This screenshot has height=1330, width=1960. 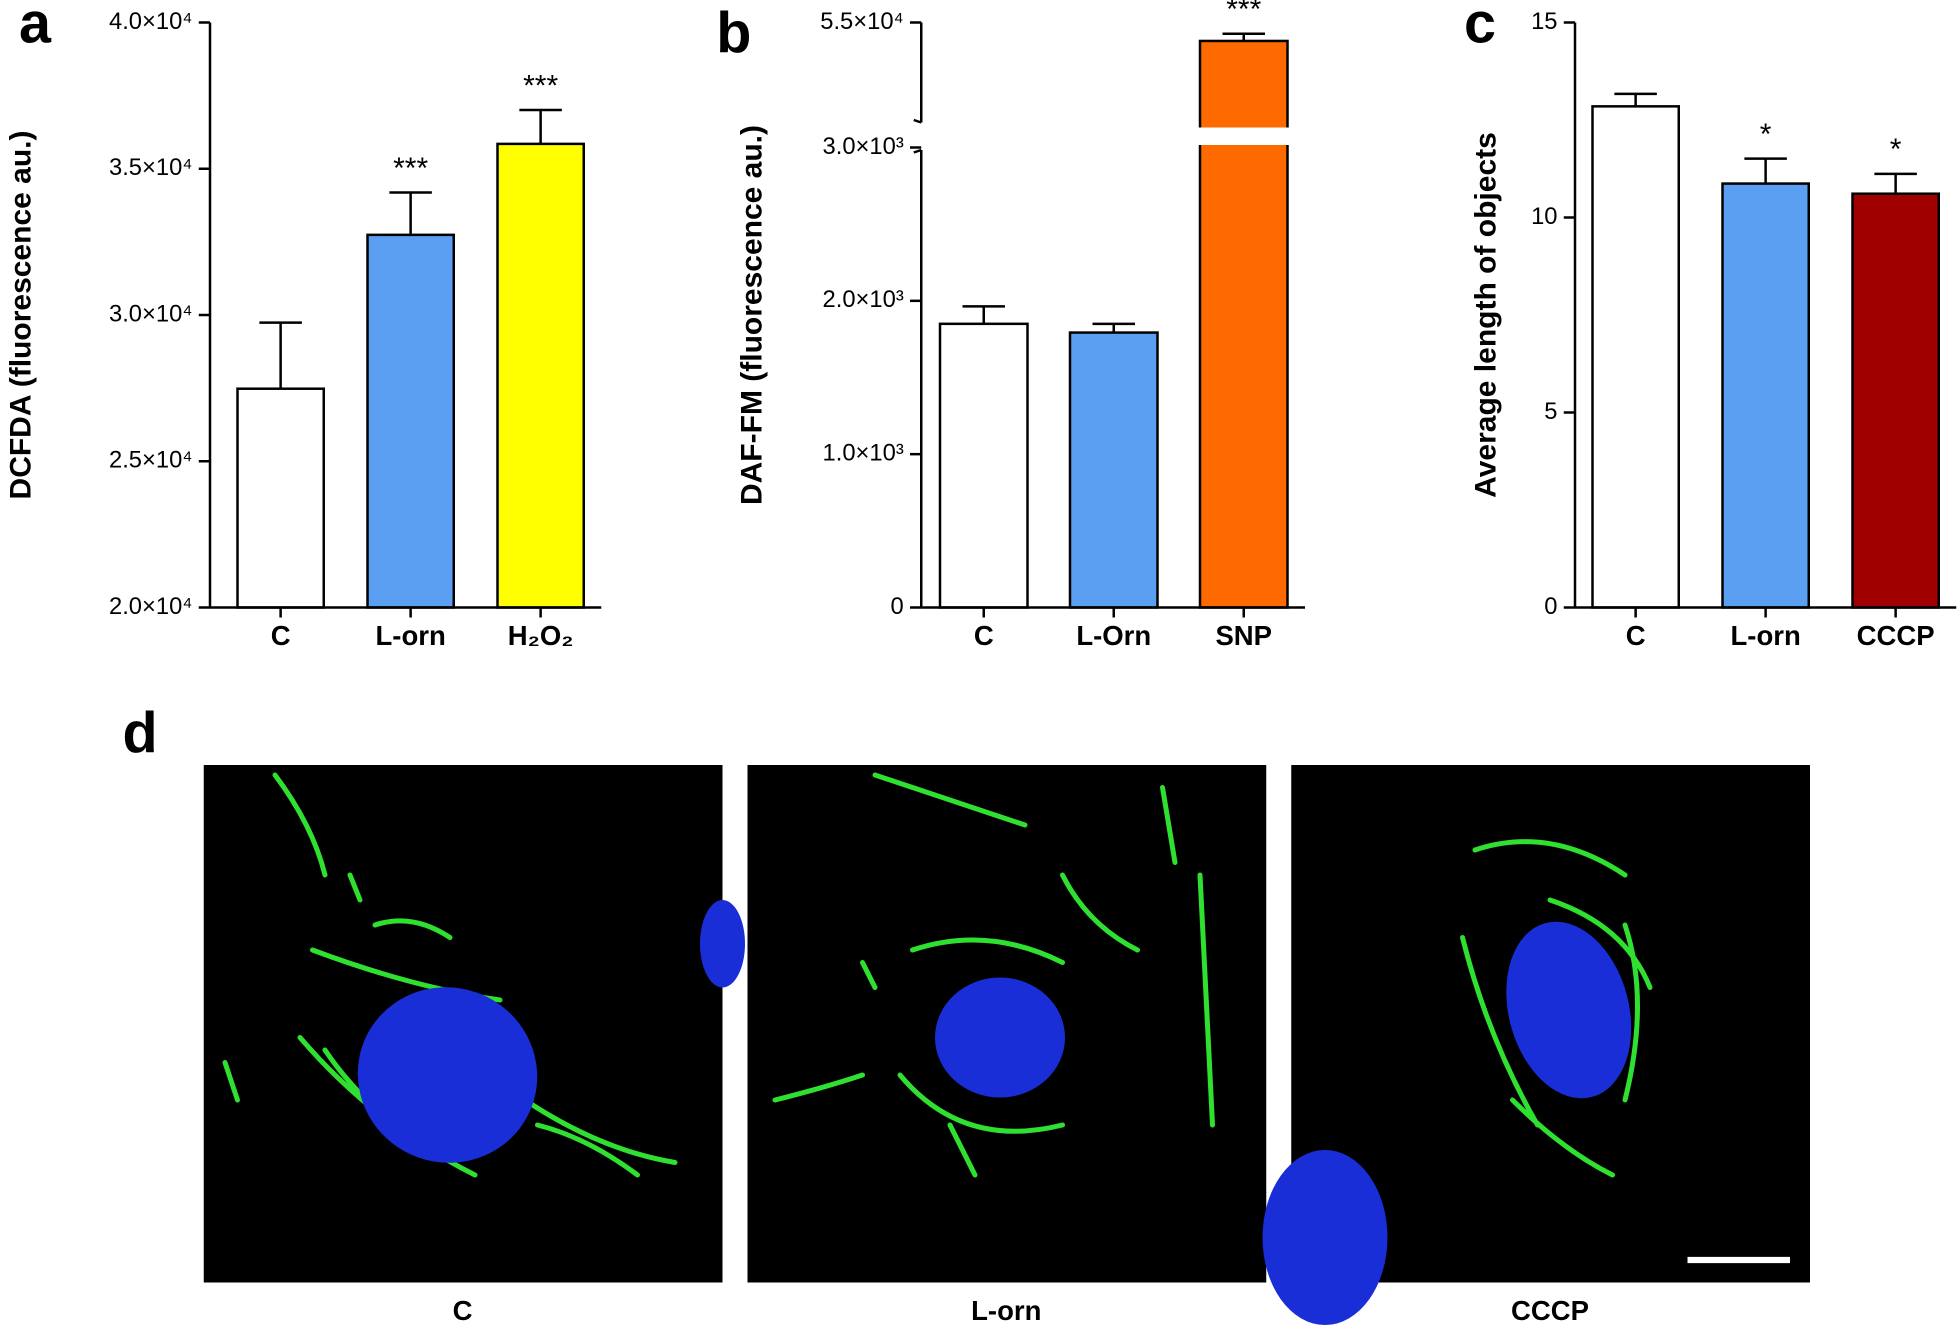 I want to click on y-axis-title: Average length of objects, so click(x=1485, y=315).